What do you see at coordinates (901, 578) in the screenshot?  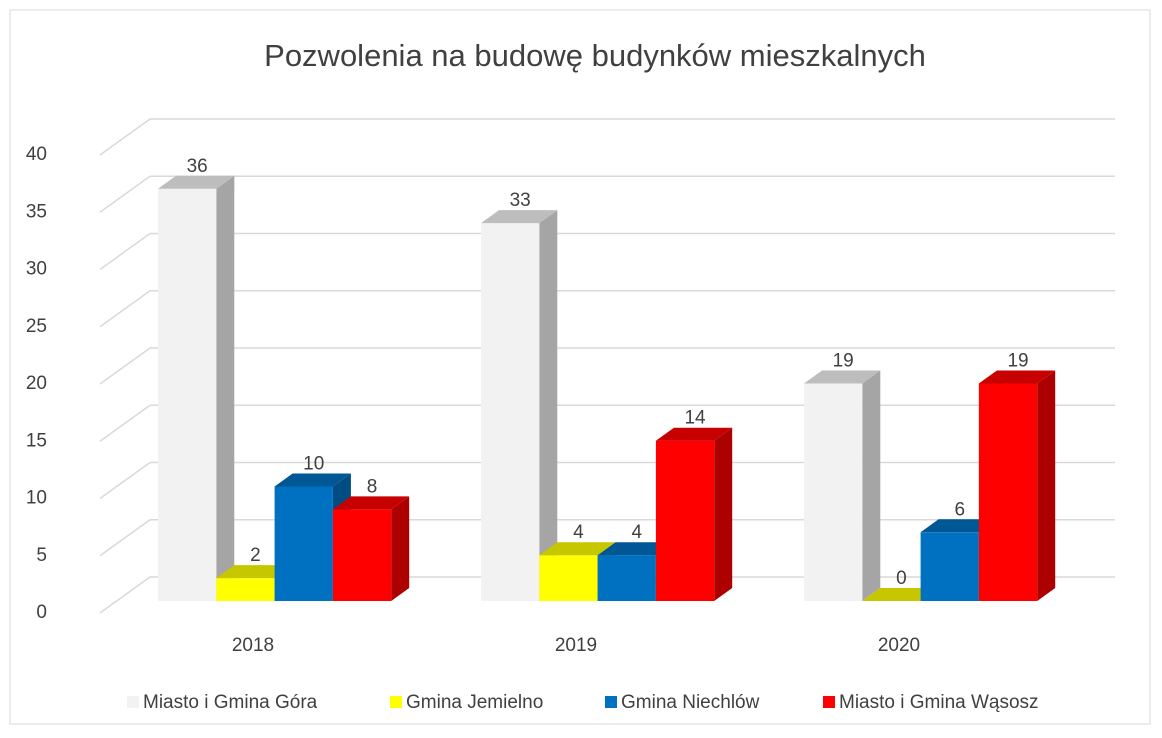 I see `data-label: 0` at bounding box center [901, 578].